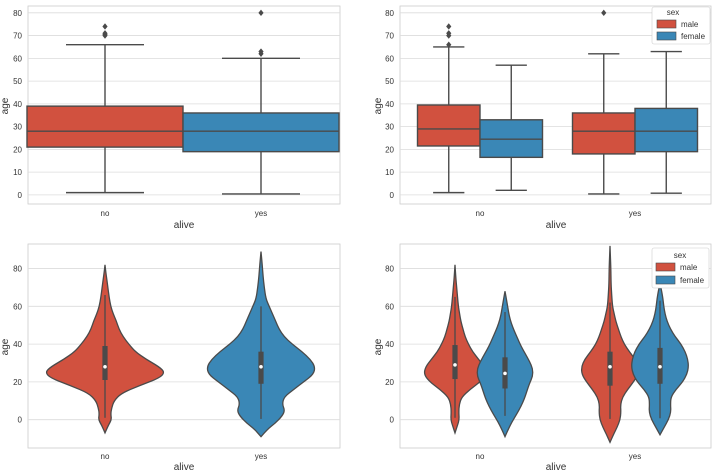 The height and width of the screenshot is (473, 715). What do you see at coordinates (261, 132) in the screenshot?
I see `box-all-yes` at bounding box center [261, 132].